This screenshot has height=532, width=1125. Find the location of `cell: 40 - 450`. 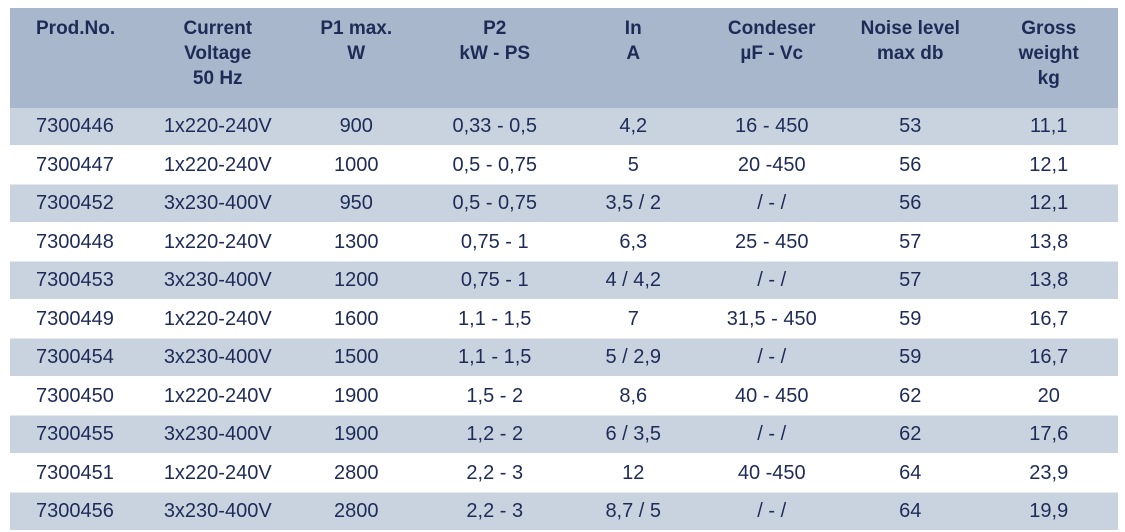

cell: 40 - 450 is located at coordinates (771, 396).